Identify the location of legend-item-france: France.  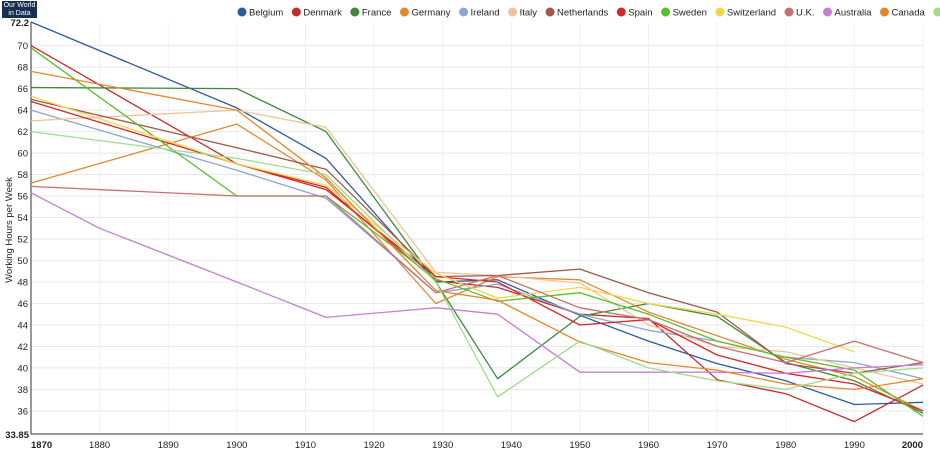
(371, 13).